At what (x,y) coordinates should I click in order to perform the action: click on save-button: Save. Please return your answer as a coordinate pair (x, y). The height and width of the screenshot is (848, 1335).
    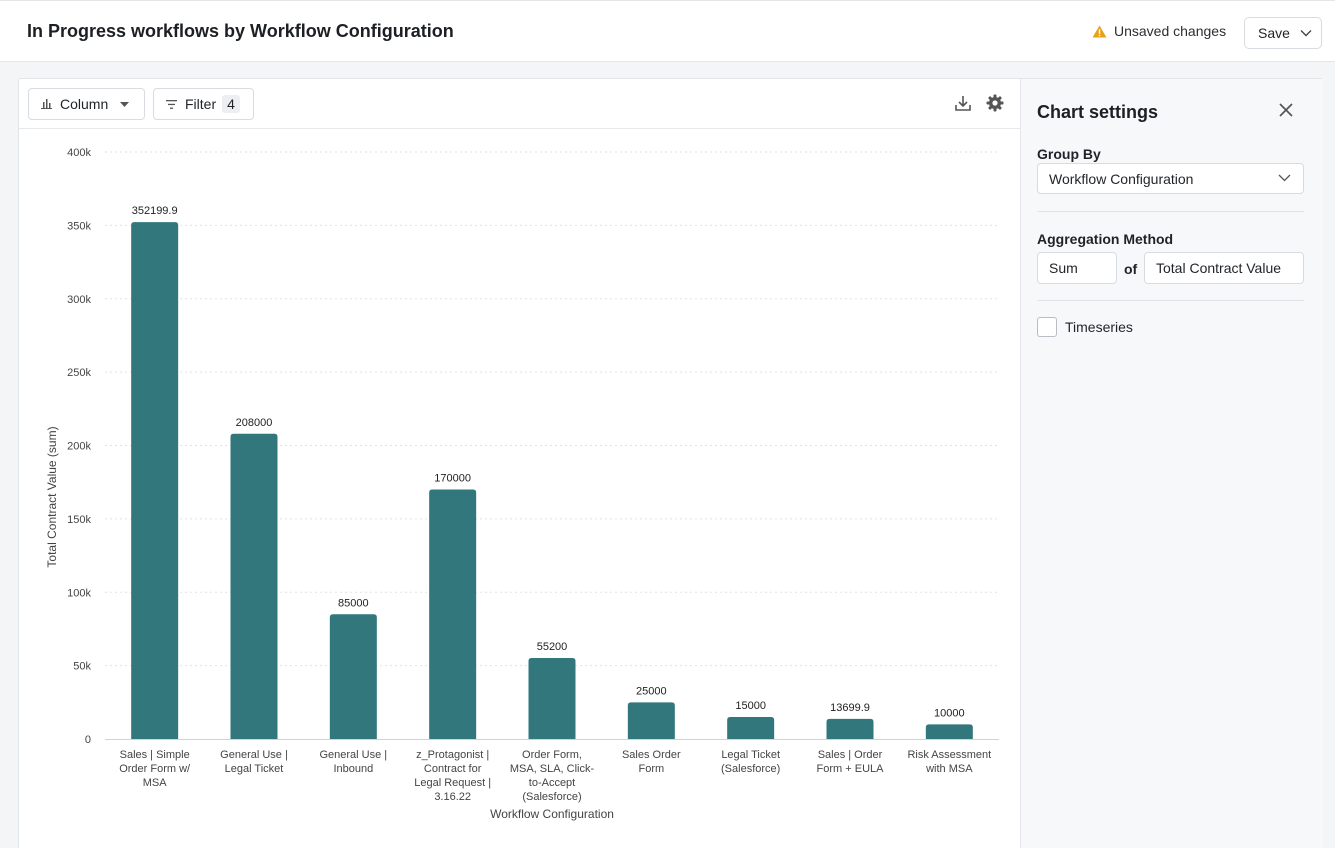
    Looking at the image, I should click on (1283, 33).